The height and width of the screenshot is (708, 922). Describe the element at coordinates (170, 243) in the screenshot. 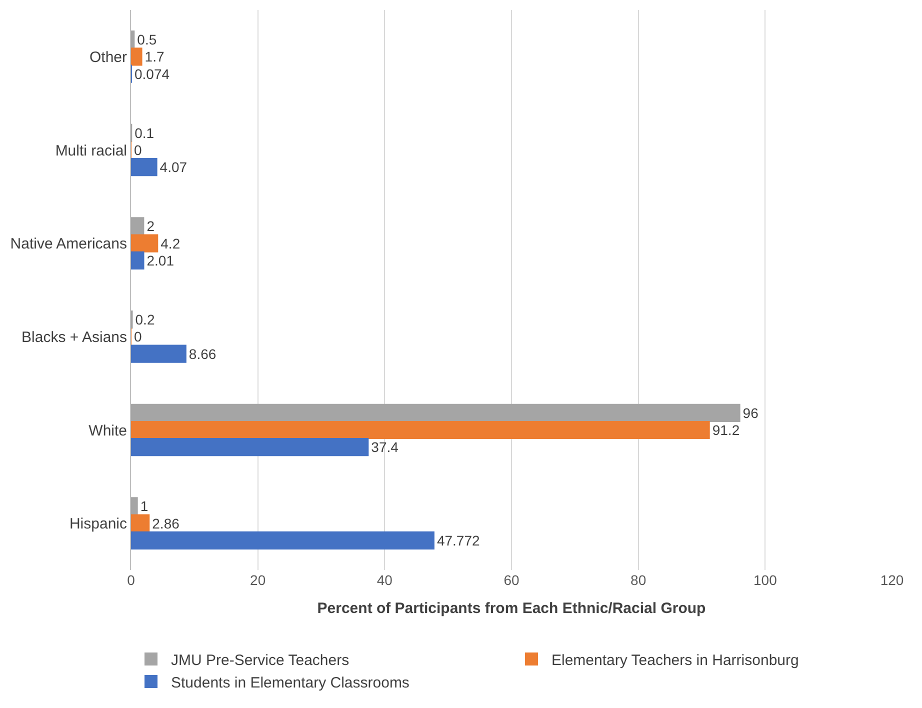

I see `data-label: 4.2` at that location.